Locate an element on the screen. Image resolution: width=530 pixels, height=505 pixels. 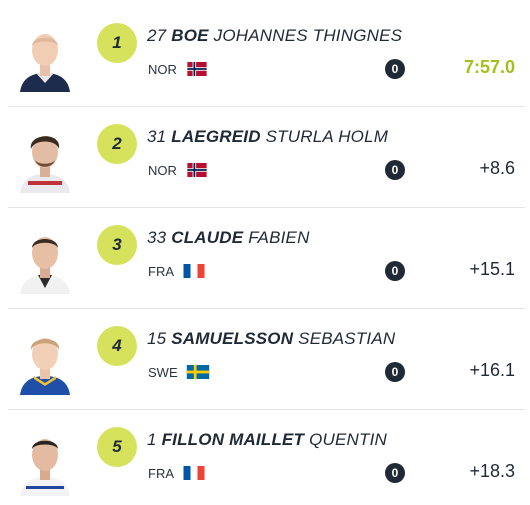
athlete-name: 33 CLAUDE FABIEN is located at coordinates (228, 238).